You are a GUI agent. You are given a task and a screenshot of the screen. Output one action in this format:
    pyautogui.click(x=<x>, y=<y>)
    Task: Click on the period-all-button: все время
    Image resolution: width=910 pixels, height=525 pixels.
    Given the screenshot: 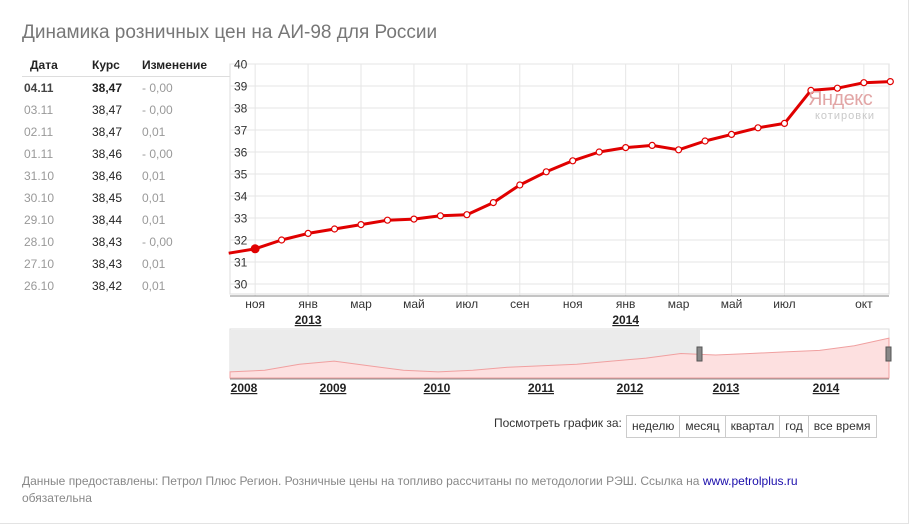 What is the action you would take?
    pyautogui.click(x=842, y=426)
    